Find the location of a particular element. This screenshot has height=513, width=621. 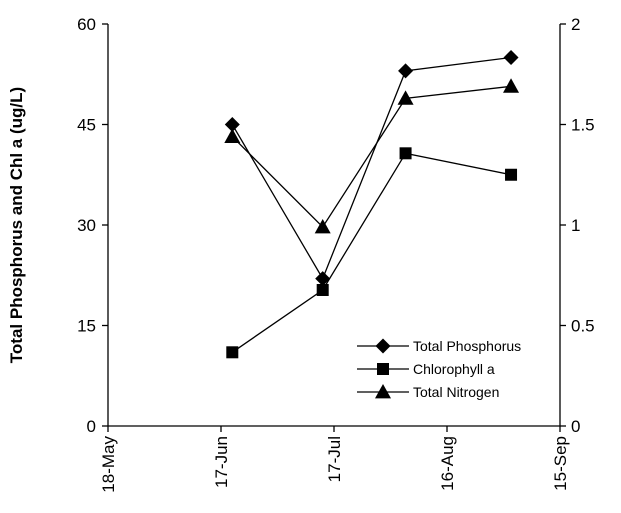

y-tick-label-right: 1.5 is located at coordinates (583, 125).